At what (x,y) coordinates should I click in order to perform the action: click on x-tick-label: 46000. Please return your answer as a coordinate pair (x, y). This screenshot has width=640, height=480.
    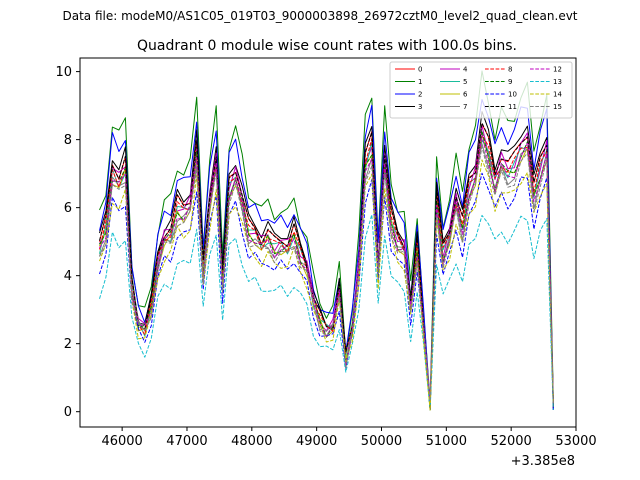
    Looking at the image, I should click on (121, 441).